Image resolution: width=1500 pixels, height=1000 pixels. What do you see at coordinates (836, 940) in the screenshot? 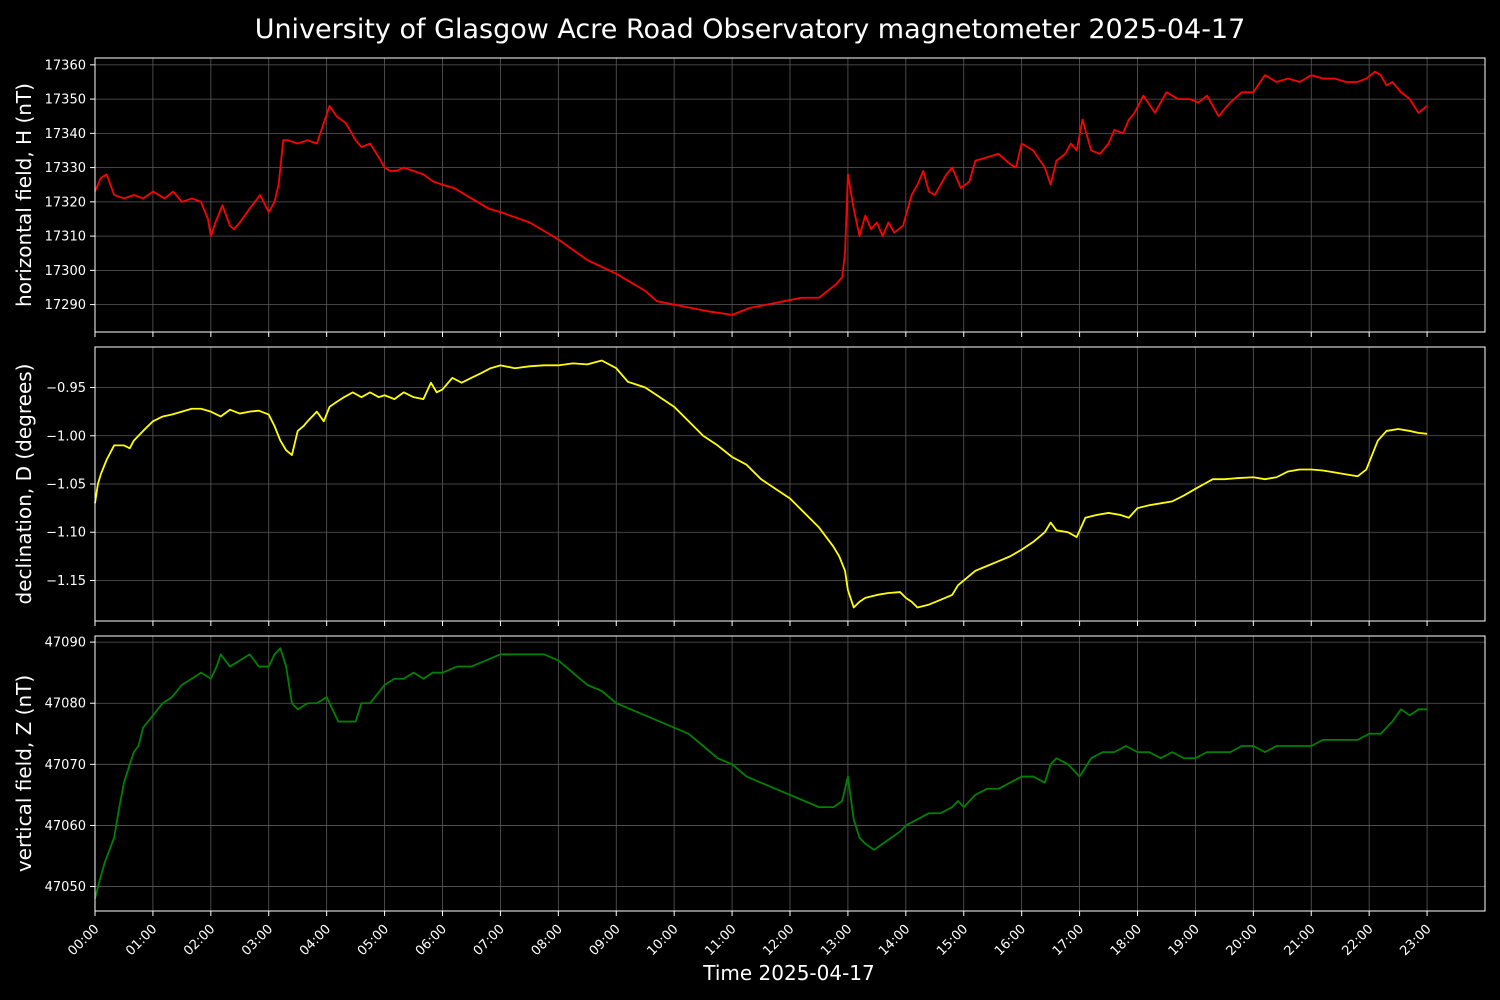
I see `x-tick-label: 13:00` at bounding box center [836, 940].